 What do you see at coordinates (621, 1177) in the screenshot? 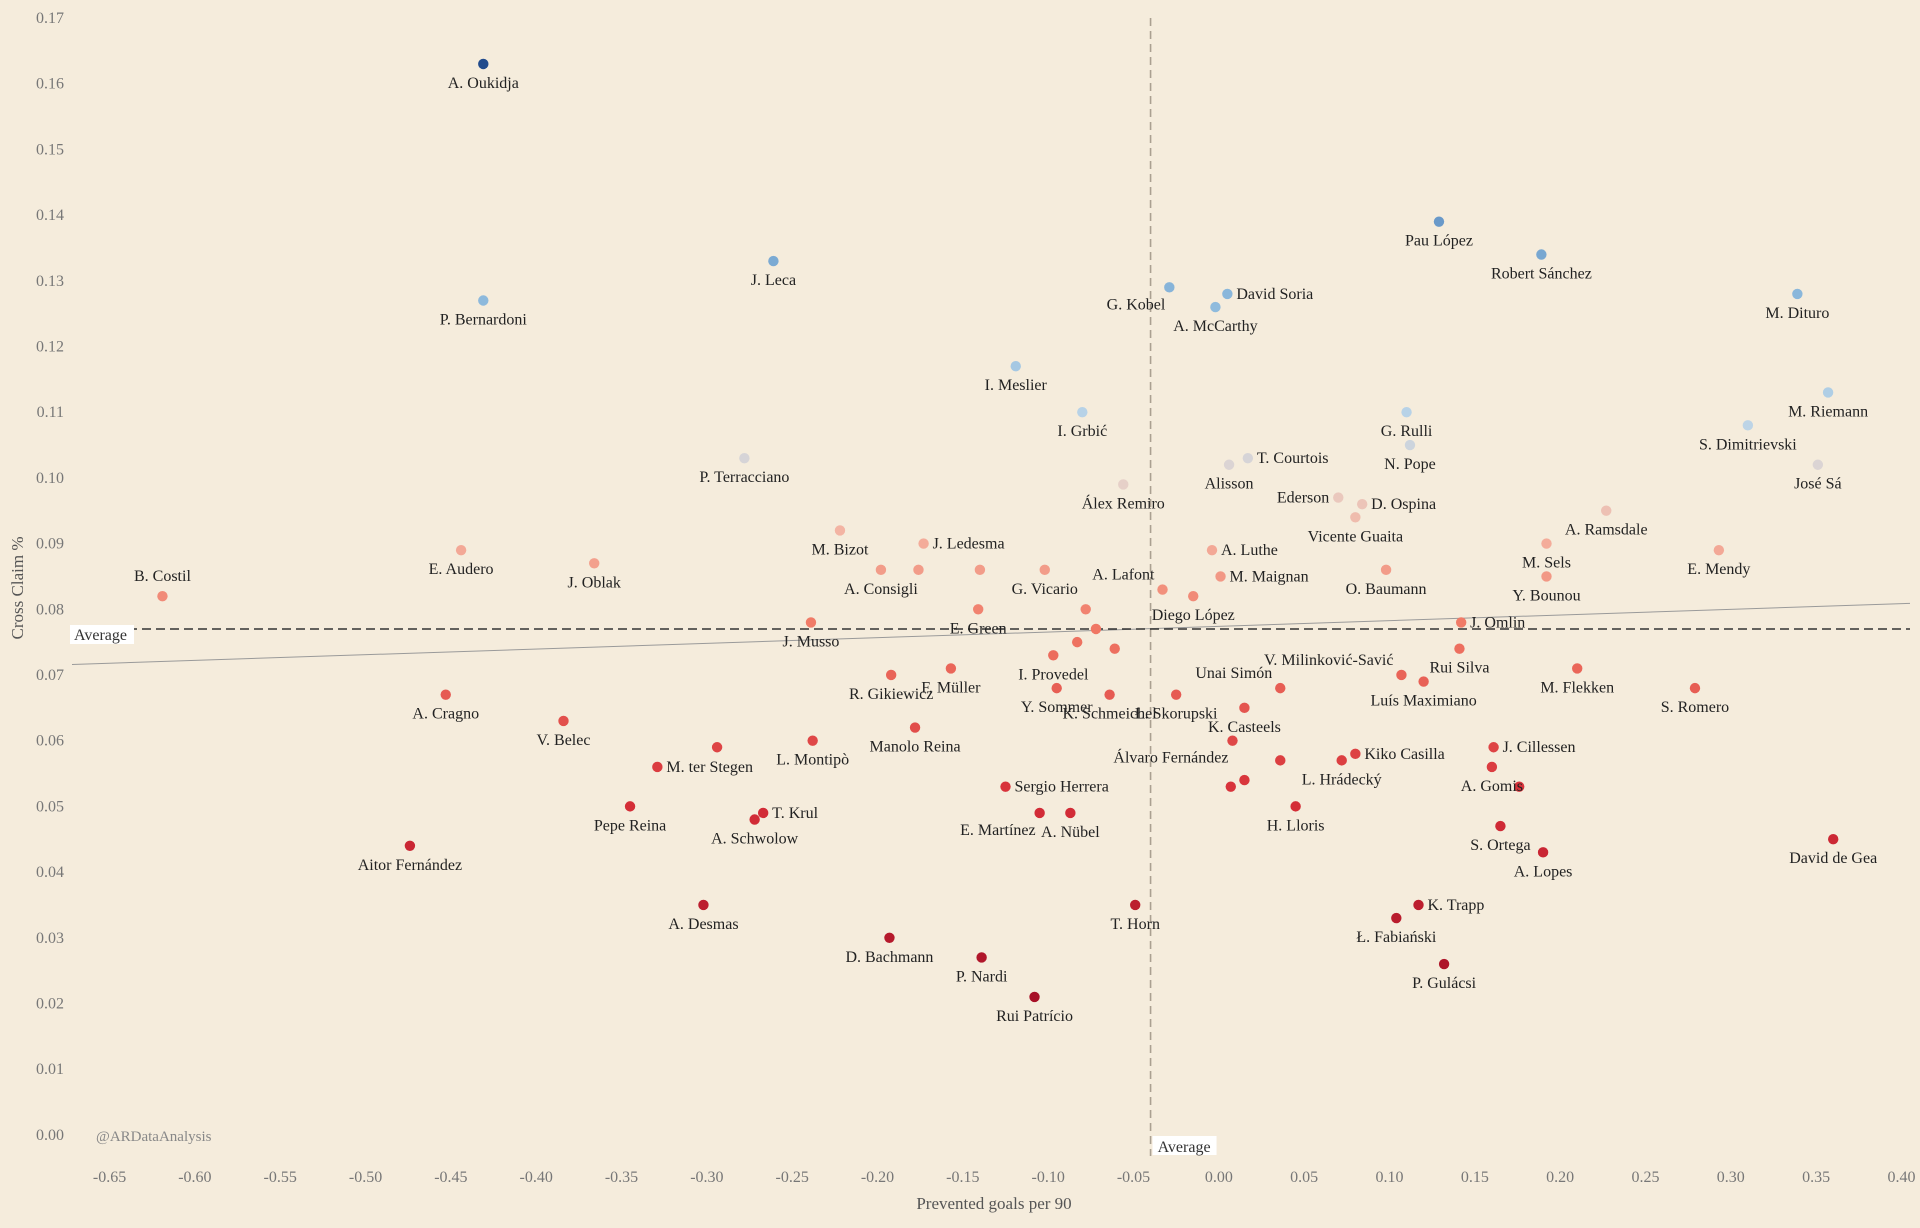
I see `x-tick-label: -0.35` at bounding box center [621, 1177].